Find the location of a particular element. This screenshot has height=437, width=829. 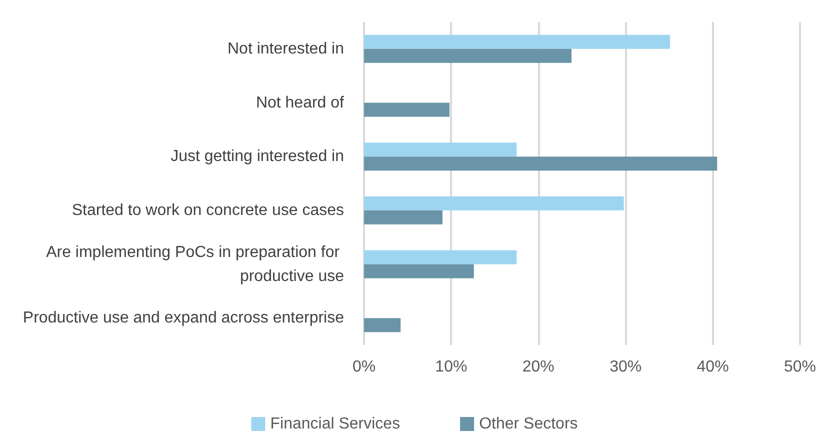

x-tick-label: 30% is located at coordinates (626, 367).